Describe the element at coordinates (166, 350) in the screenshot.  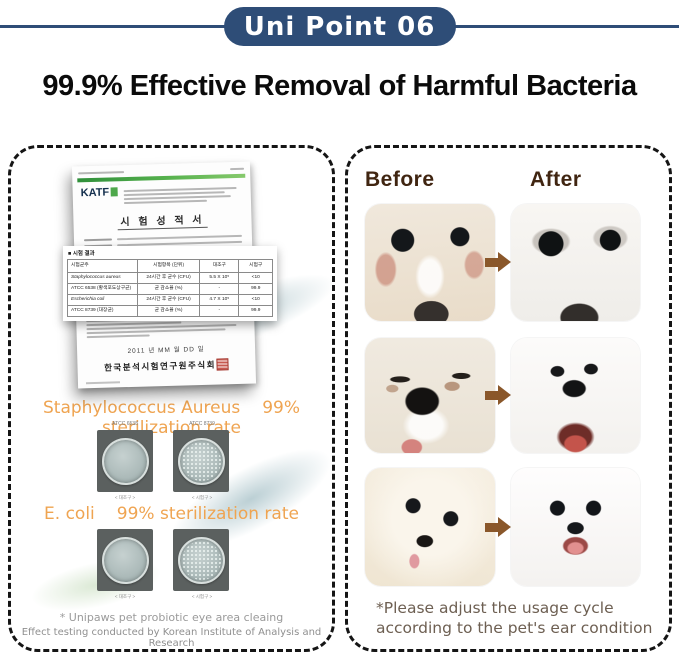
I see `certificate-date: 2011 년 MM 월 DD 일` at that location.